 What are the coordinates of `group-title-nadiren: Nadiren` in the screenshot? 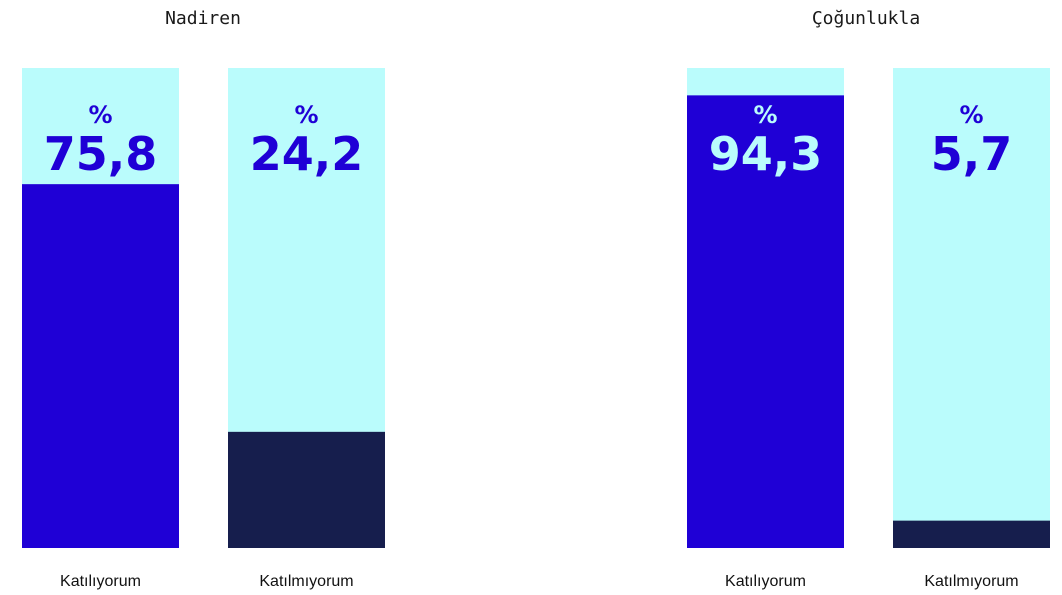 It's located at (203, 18).